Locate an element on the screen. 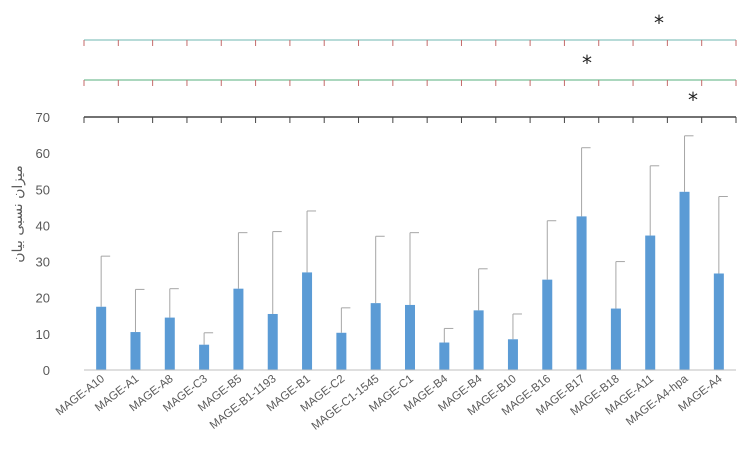  y-tick-label: 30 is located at coordinates (43, 262).